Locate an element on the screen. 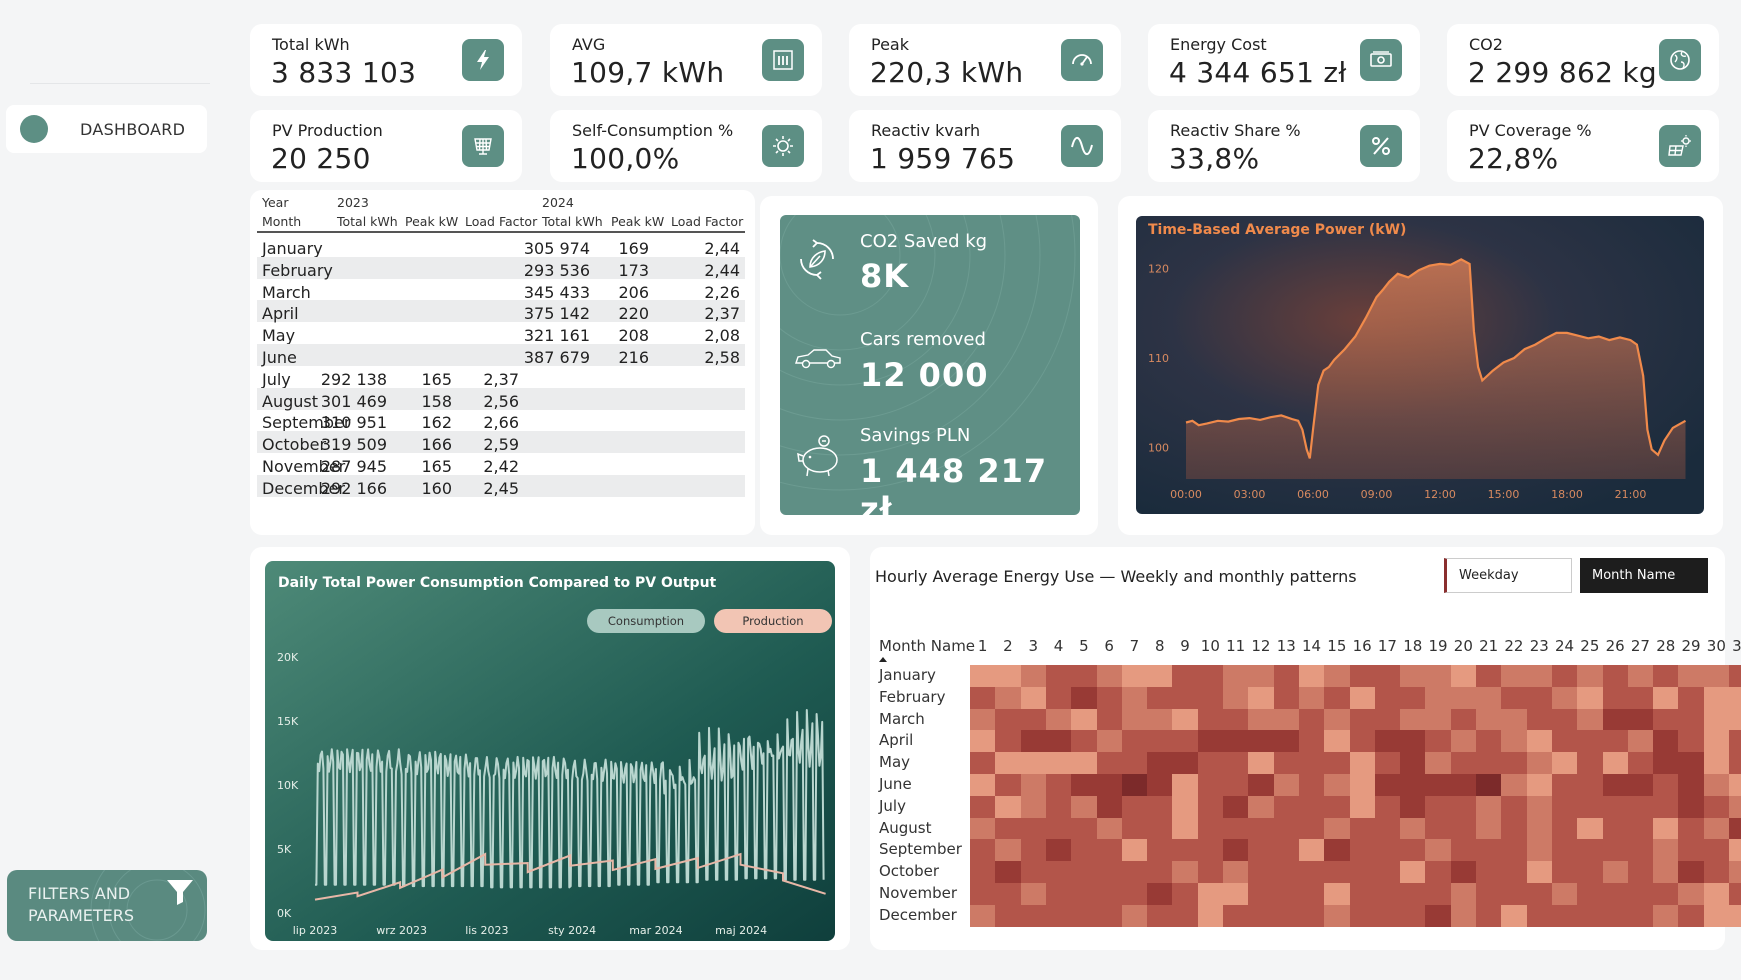 This screenshot has height=980, width=1741. matrix-row: December 292 166 160 2,45 is located at coordinates (501, 486).